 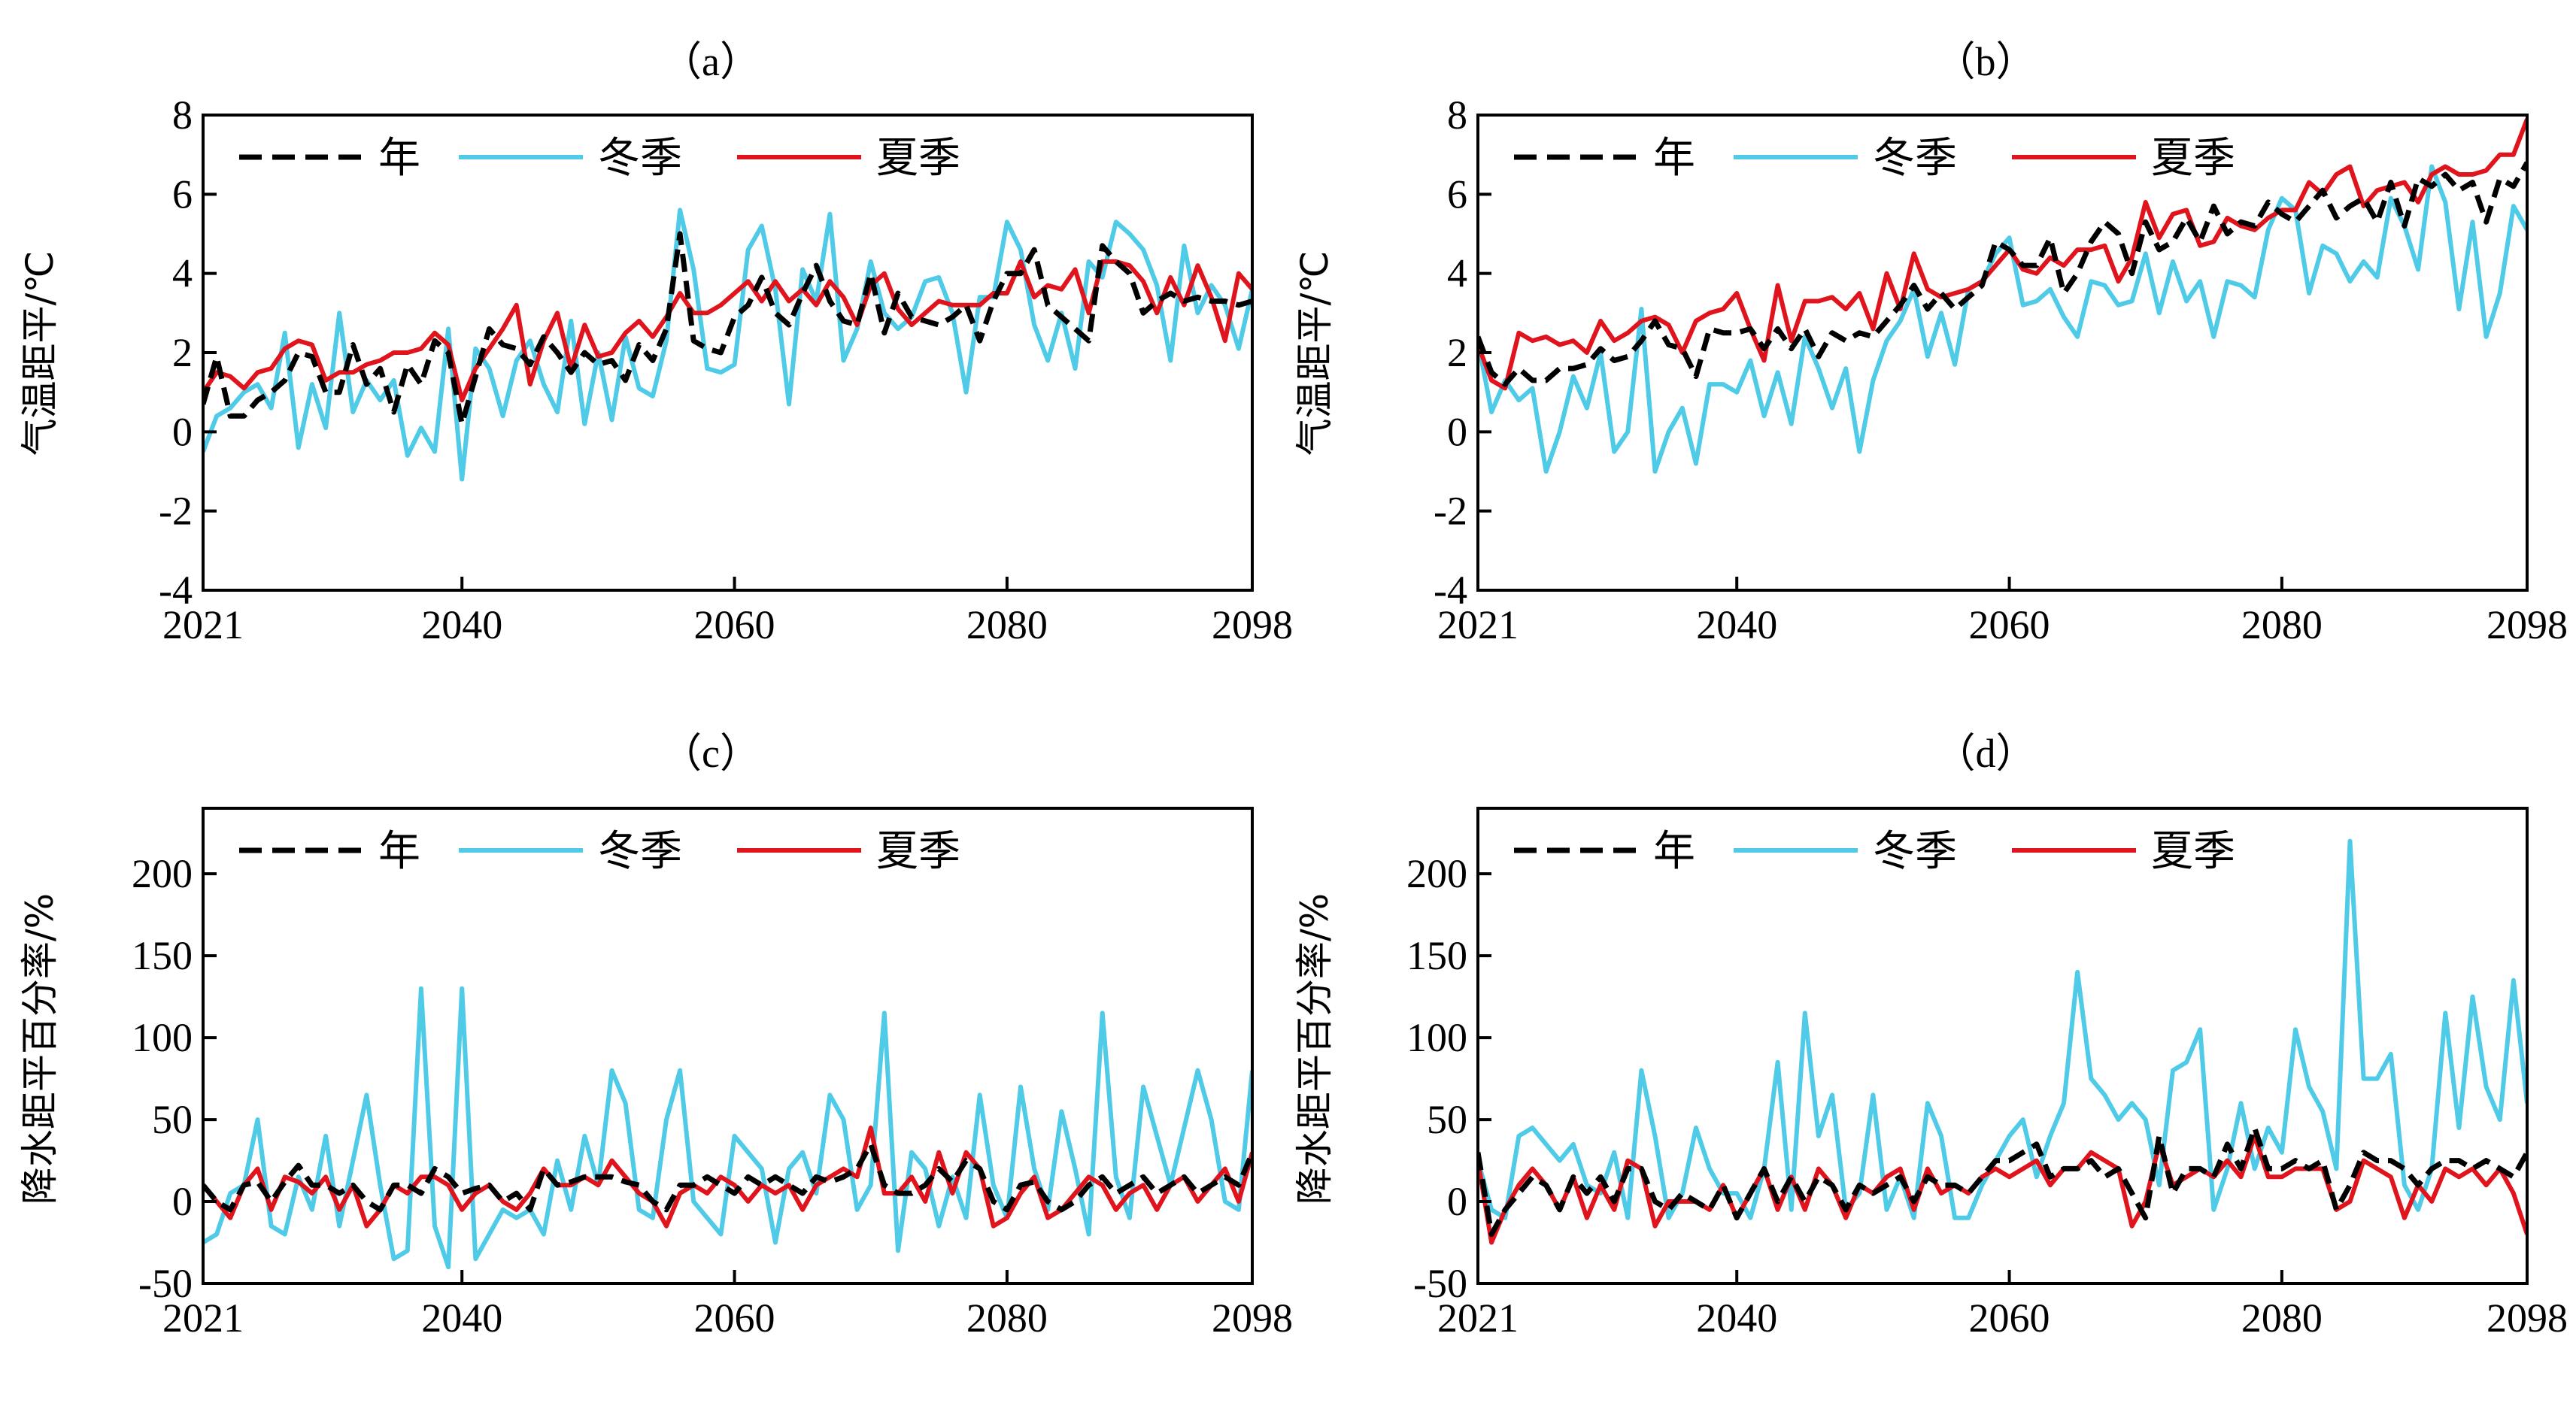 I want to click on y-axis-label-c: 降水距平百分率/%, so click(x=40, y=1049).